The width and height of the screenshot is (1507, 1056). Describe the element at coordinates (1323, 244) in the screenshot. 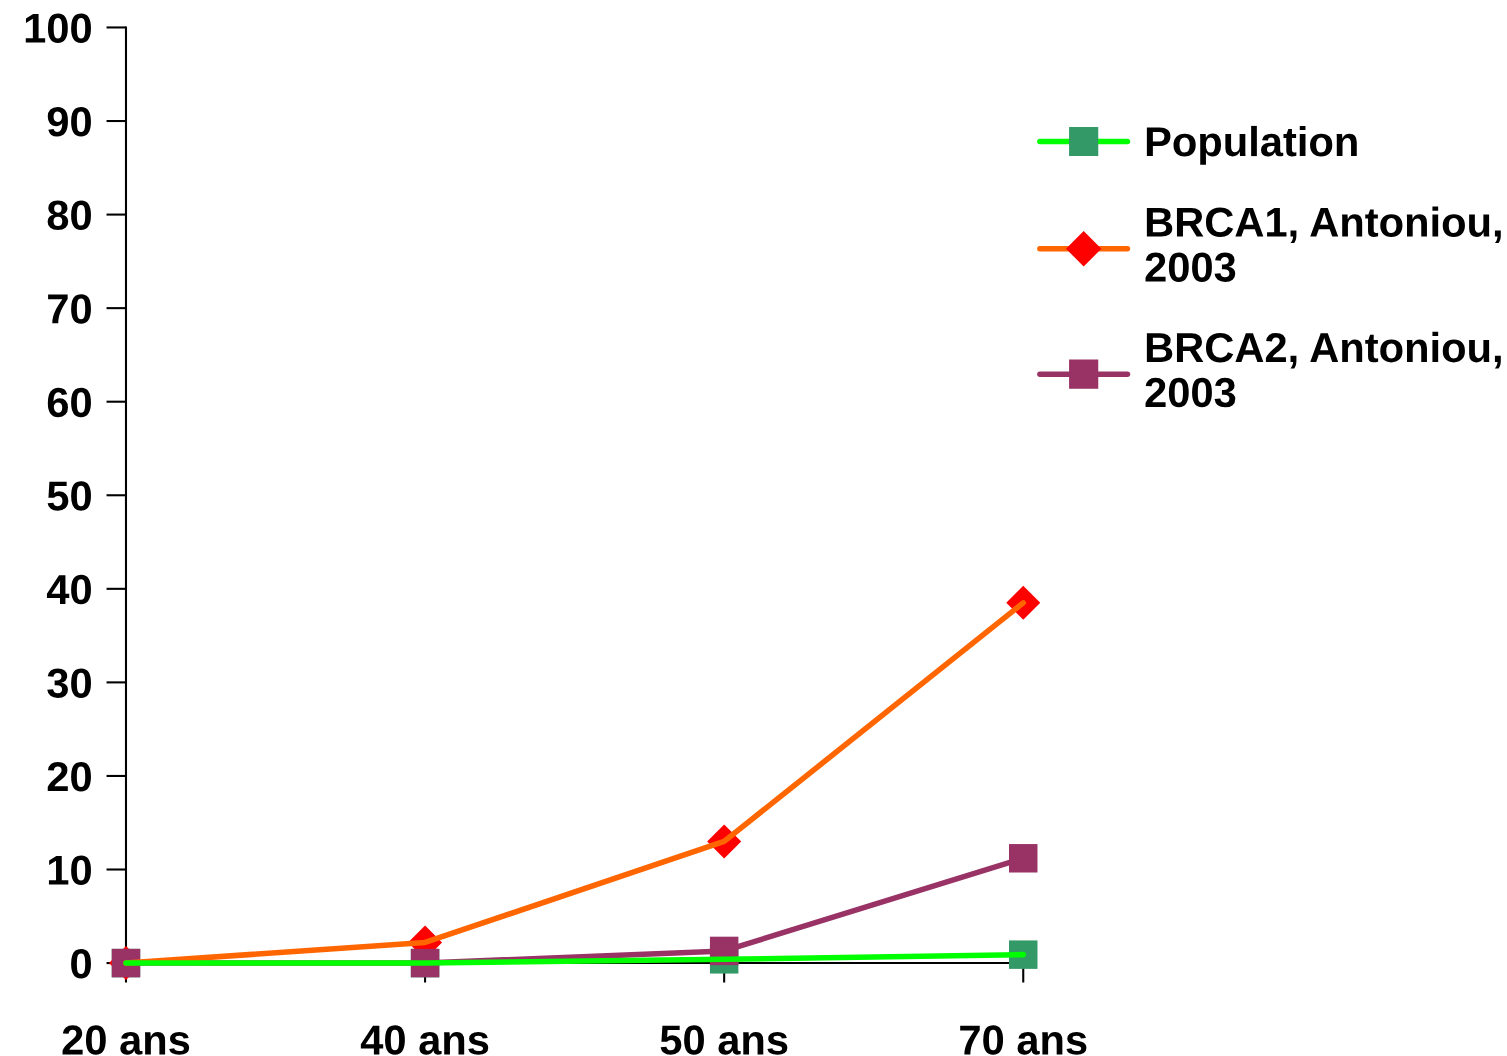

I see `legend-label: BRCA1, Antoniou, 2003` at that location.